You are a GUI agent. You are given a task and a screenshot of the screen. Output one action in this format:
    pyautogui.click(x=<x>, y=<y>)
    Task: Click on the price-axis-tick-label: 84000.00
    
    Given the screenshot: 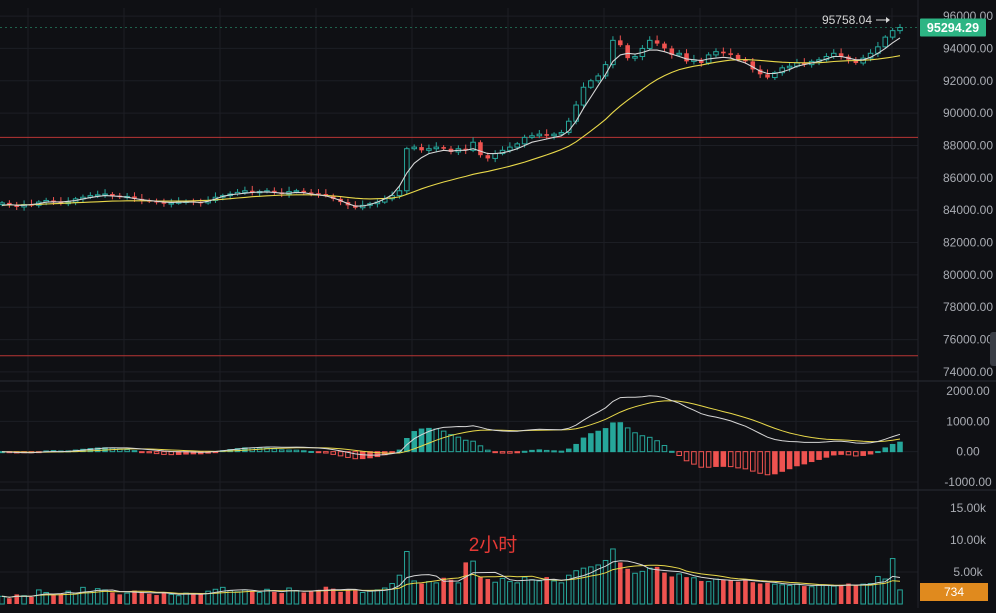 What is the action you would take?
    pyautogui.click(x=968, y=210)
    